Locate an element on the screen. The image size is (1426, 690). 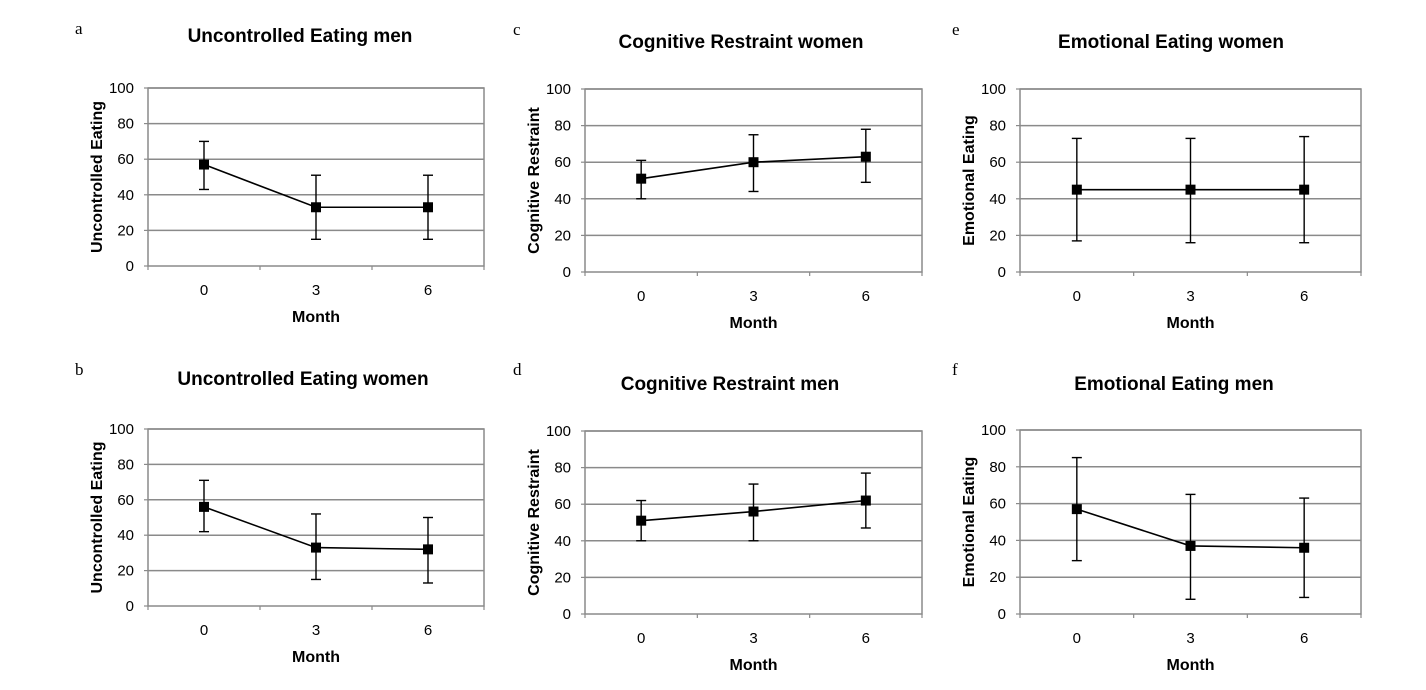
chart-title: Uncontrolled Eating men is located at coordinates (300, 36).